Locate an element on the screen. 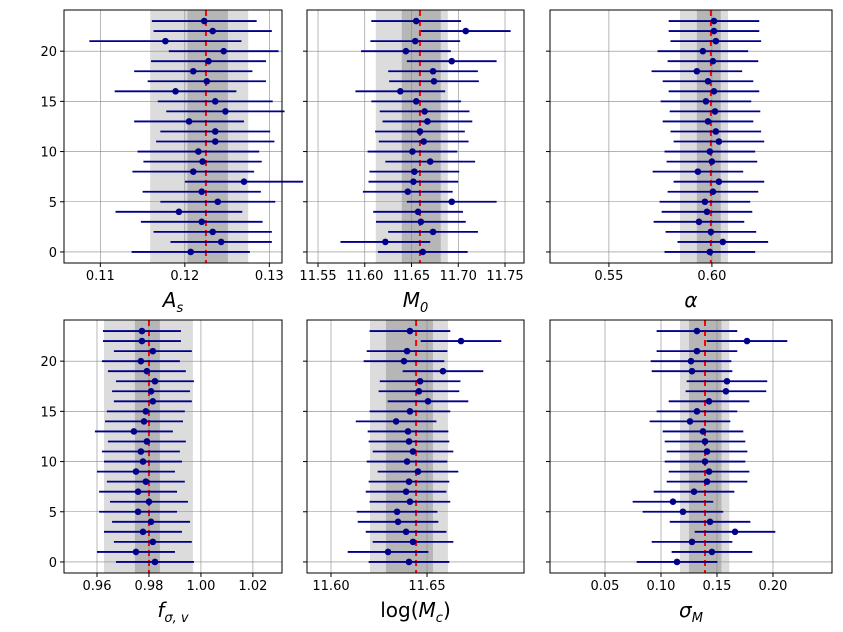 This screenshot has height=632, width=843. panel: 11.55 11.60 11.65 11.70 11.75 M0 is located at coordinates (412, 162).